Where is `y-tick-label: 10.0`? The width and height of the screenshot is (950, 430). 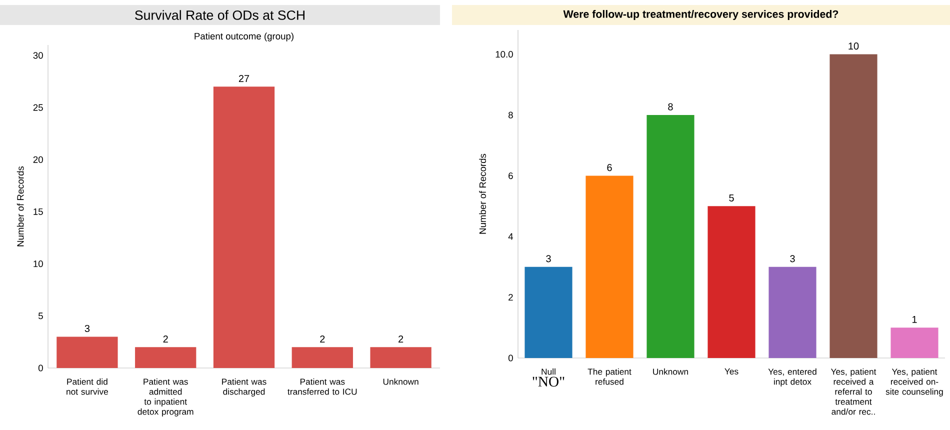 y-tick-label: 10.0 is located at coordinates (504, 54).